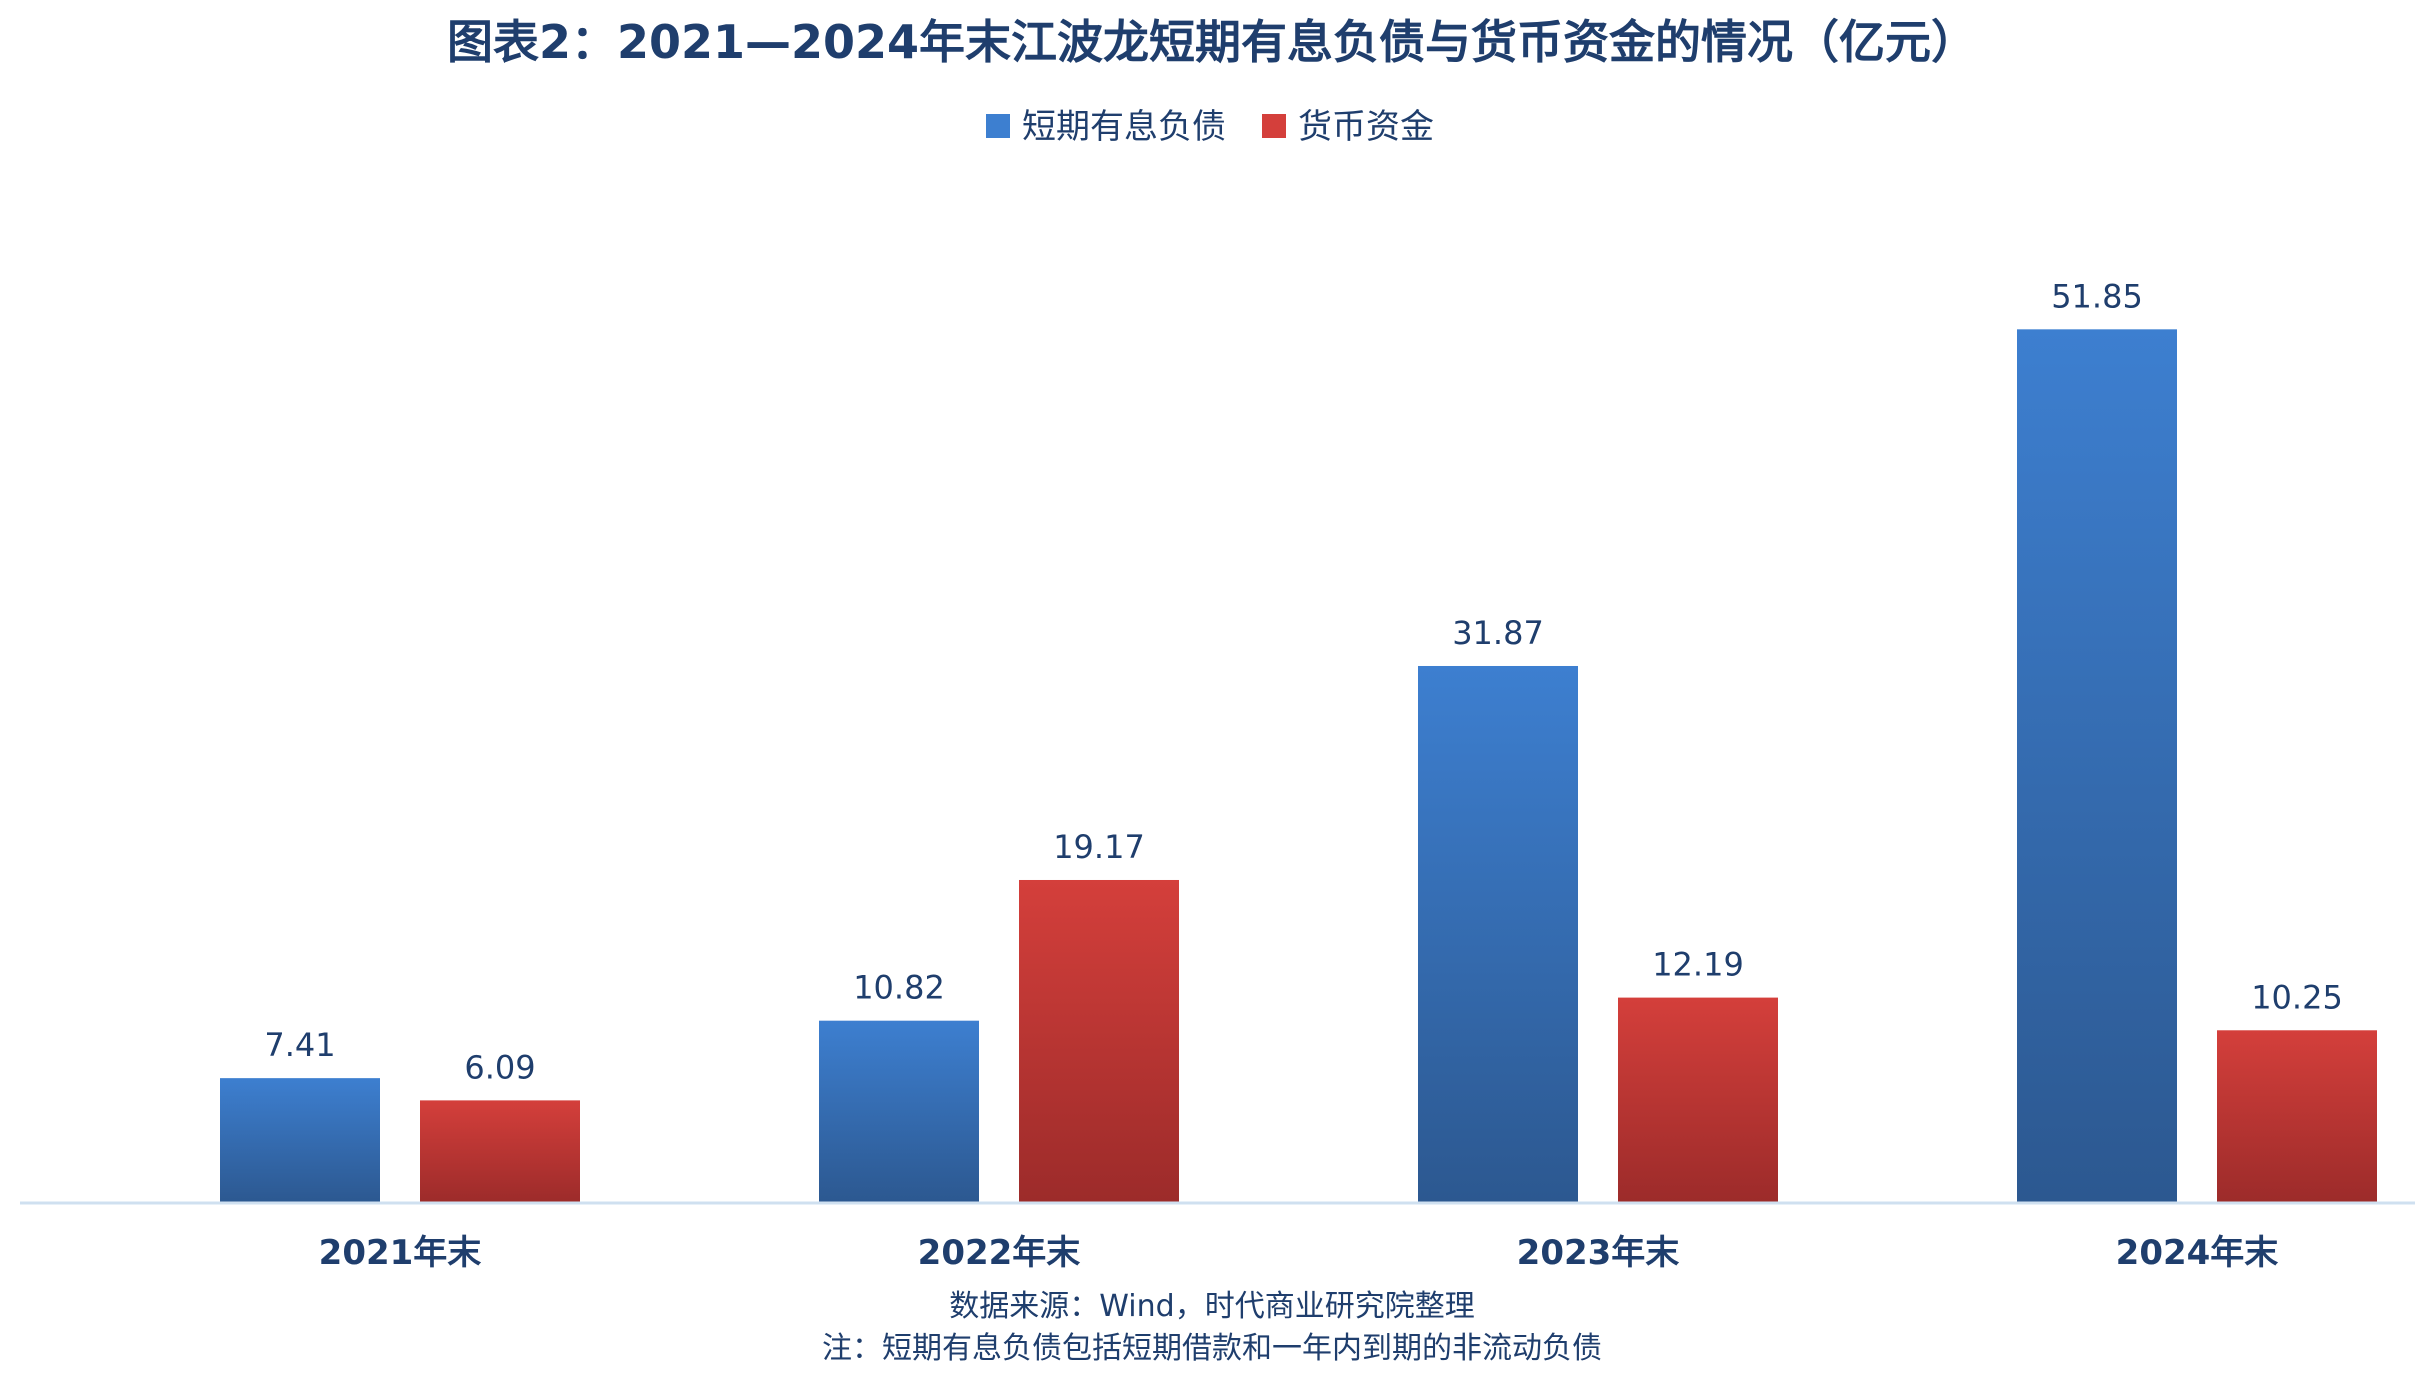 This screenshot has height=1392, width=2425. What do you see at coordinates (2197, 1253) in the screenshot?
I see `category-label-3: 2024年末` at bounding box center [2197, 1253].